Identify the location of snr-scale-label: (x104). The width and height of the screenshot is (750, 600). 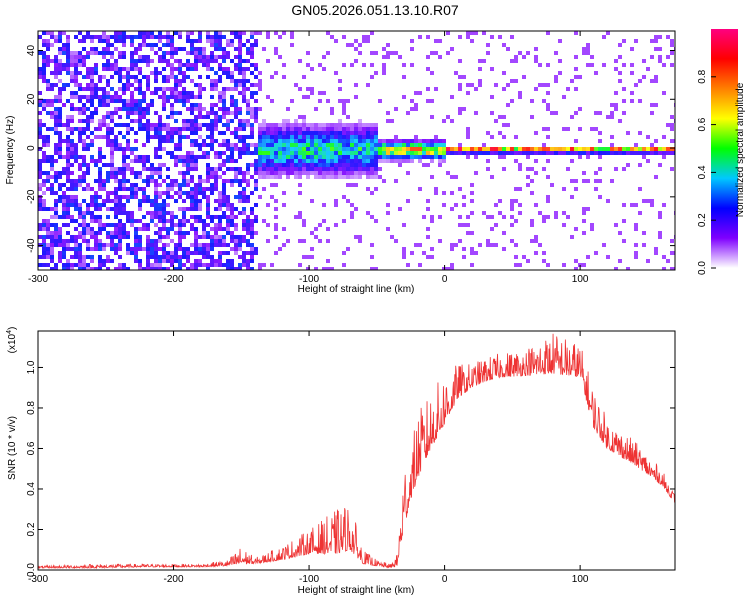
(12, 340).